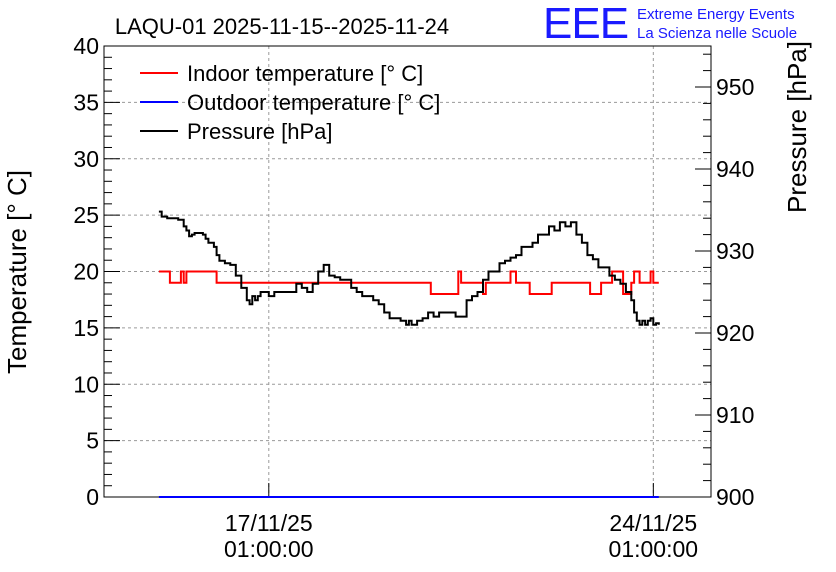 The width and height of the screenshot is (836, 572). Describe the element at coordinates (86, 384) in the screenshot. I see `y-tick-label: 10` at that location.